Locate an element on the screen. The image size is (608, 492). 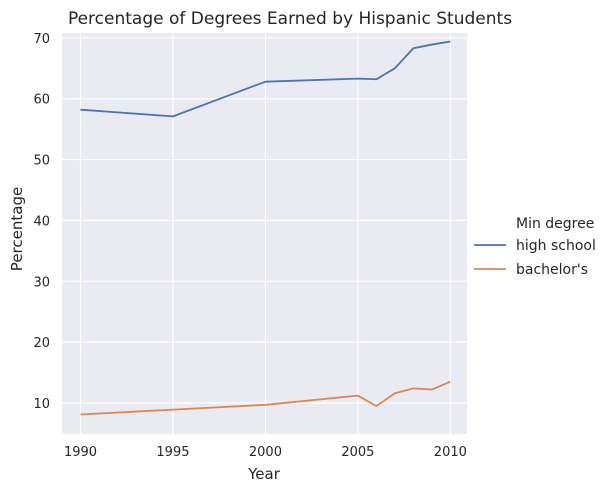
y-axis: 10 20 30 40 50 60 70 is located at coordinates (41, 222).